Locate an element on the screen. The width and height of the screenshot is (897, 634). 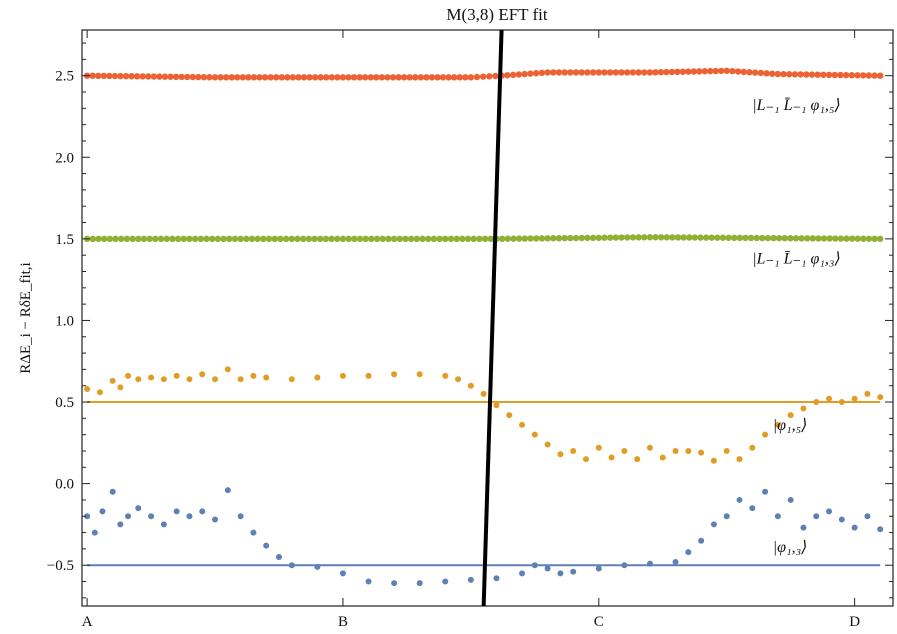
state-label: |L₋₁ L̄₋₁ φ₁,₃⟩ is located at coordinates (796, 258).